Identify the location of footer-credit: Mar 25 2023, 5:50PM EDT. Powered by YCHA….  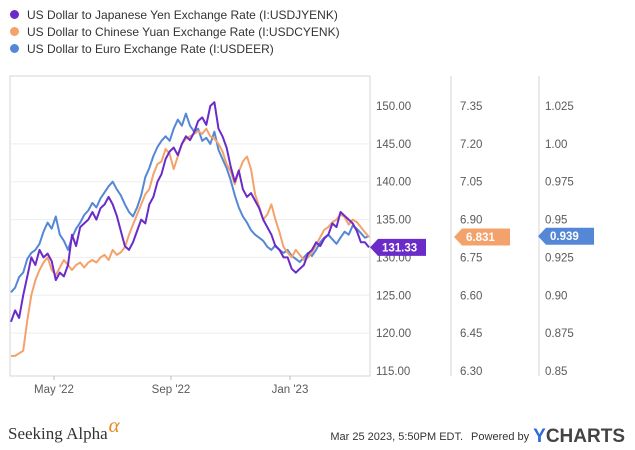
(477, 437).